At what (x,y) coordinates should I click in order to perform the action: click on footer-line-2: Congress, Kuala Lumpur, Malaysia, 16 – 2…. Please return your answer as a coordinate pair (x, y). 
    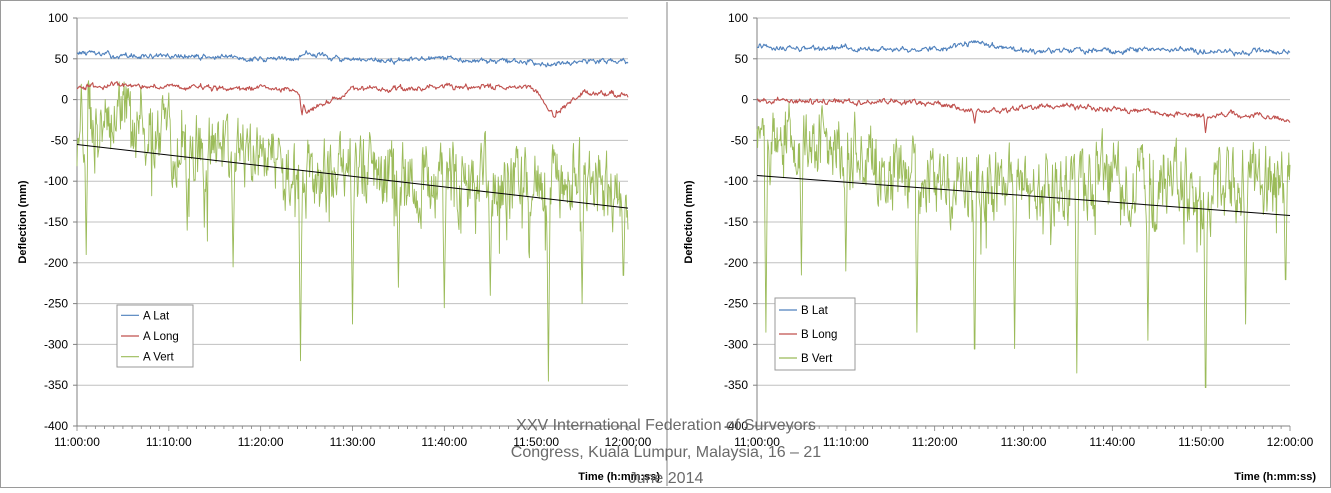
    Looking at the image, I should click on (666, 452).